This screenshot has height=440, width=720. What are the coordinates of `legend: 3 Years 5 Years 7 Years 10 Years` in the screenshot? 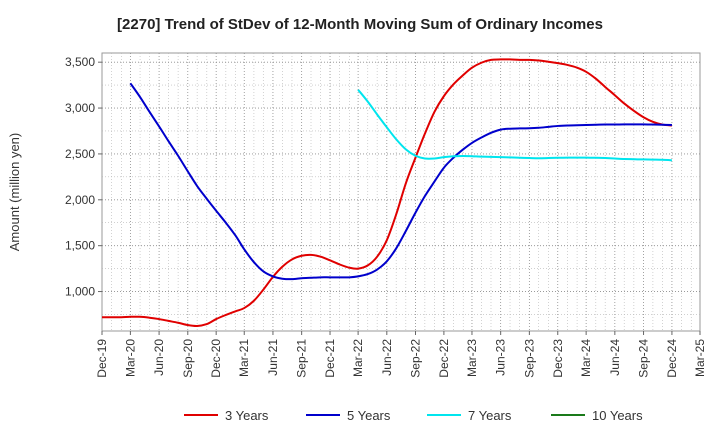 It's located at (413, 415).